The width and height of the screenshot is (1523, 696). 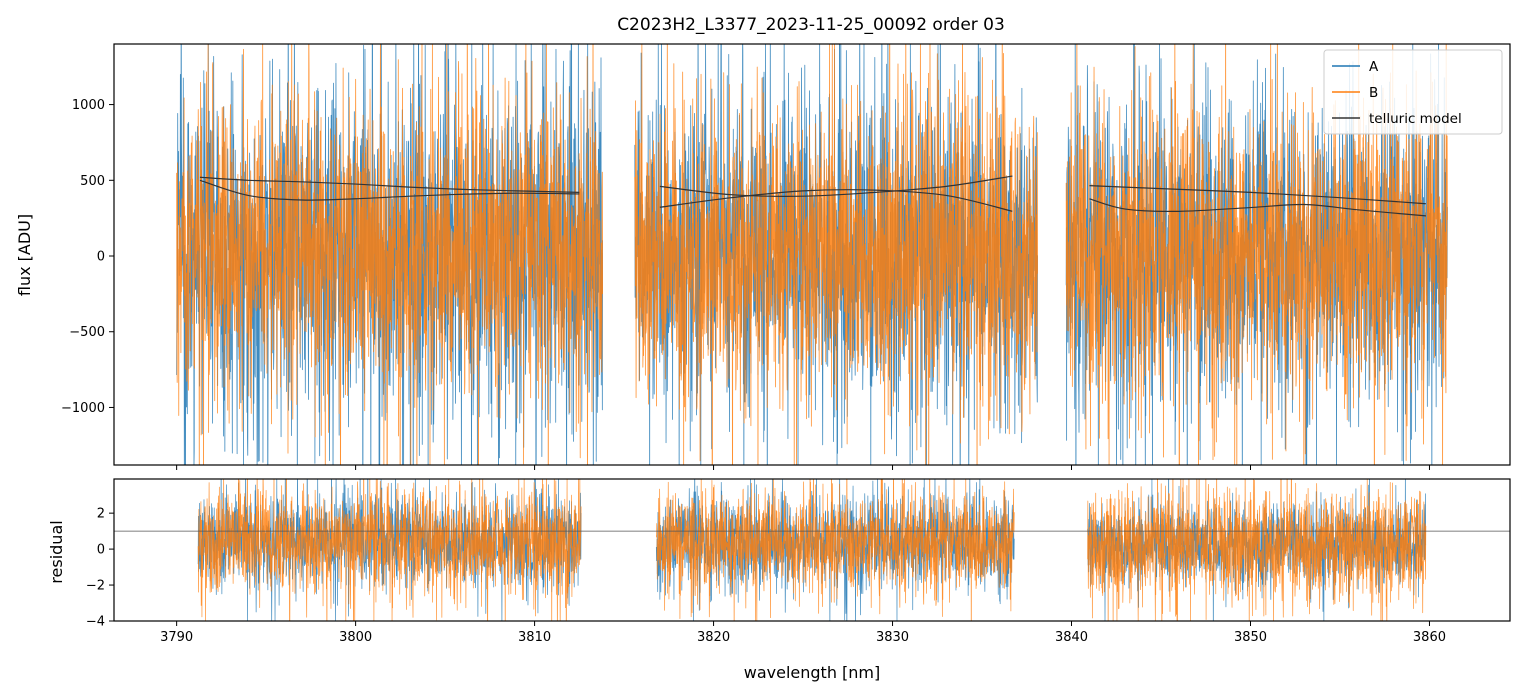 What do you see at coordinates (1429, 637) in the screenshot?
I see `residual-x-tick-label: 3860` at bounding box center [1429, 637].